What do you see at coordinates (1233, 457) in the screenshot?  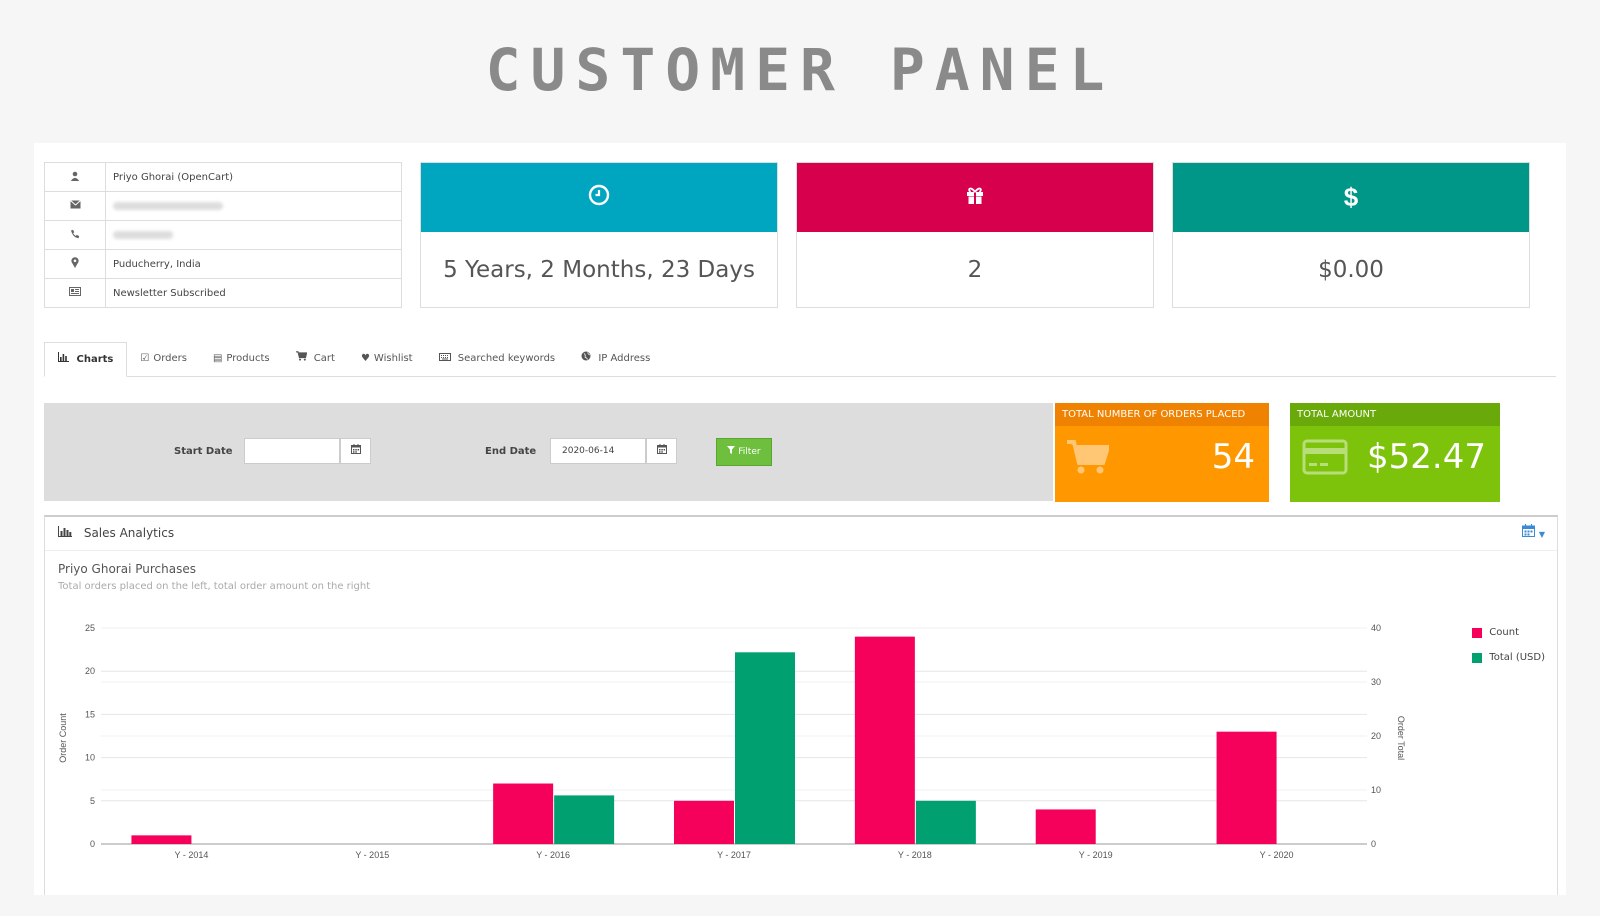 I see `total-orders-value: 54` at bounding box center [1233, 457].